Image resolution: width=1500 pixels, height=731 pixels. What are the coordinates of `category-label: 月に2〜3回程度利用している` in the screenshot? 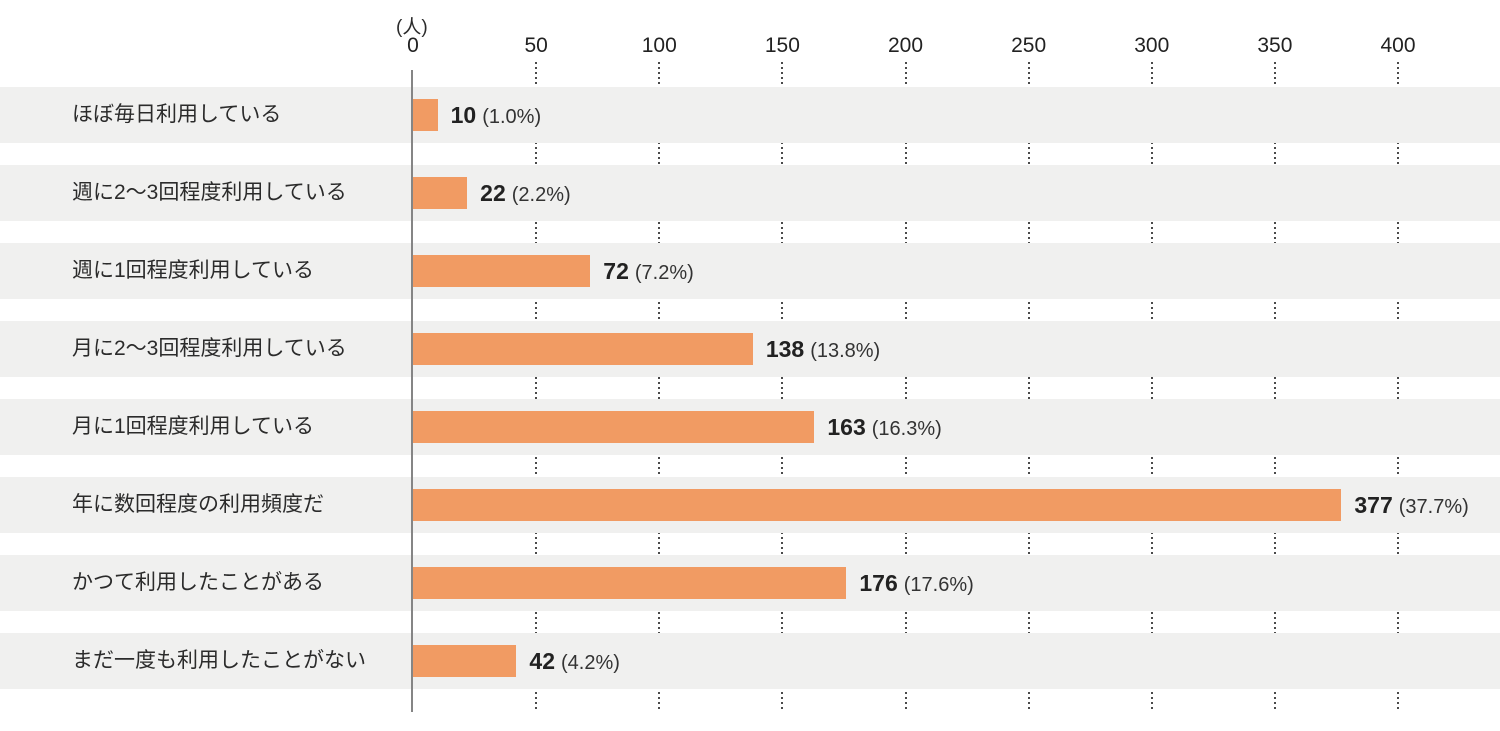 It's located at (209, 348).